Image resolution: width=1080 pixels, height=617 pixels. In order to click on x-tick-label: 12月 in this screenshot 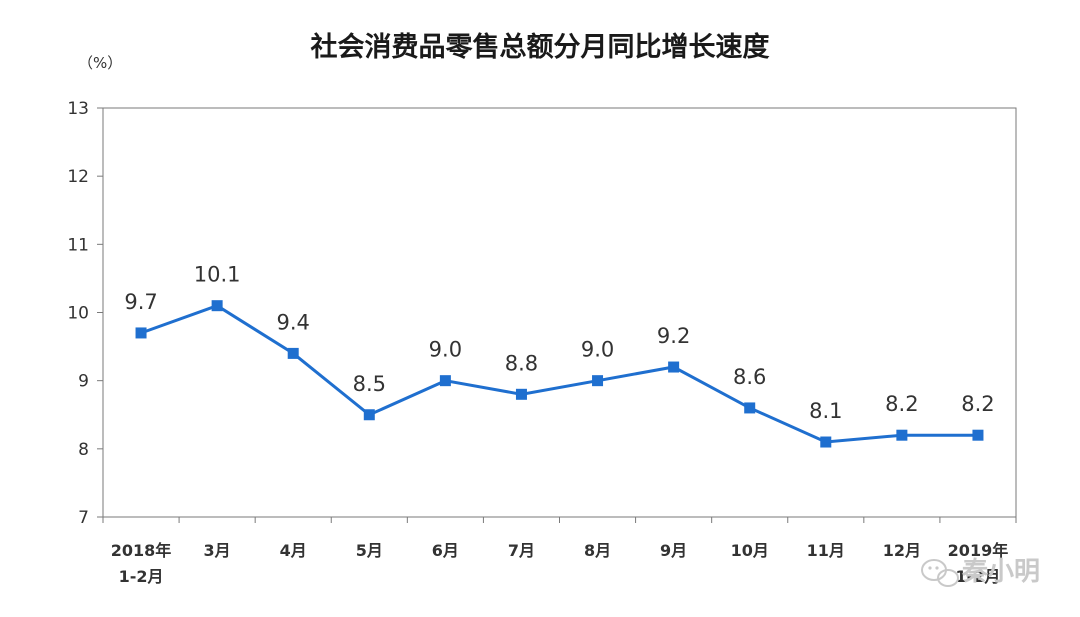, I will do `click(902, 550)`.